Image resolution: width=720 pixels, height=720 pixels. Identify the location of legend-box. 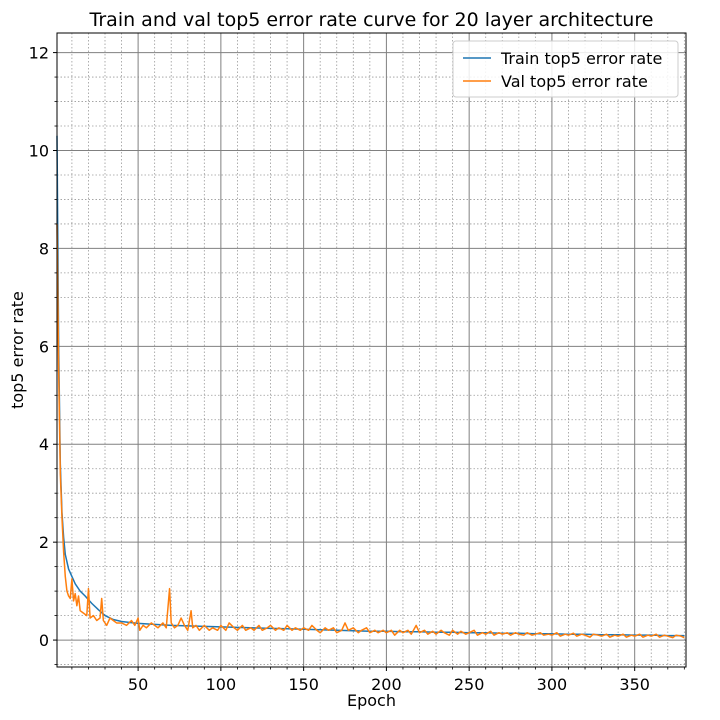
(565, 69).